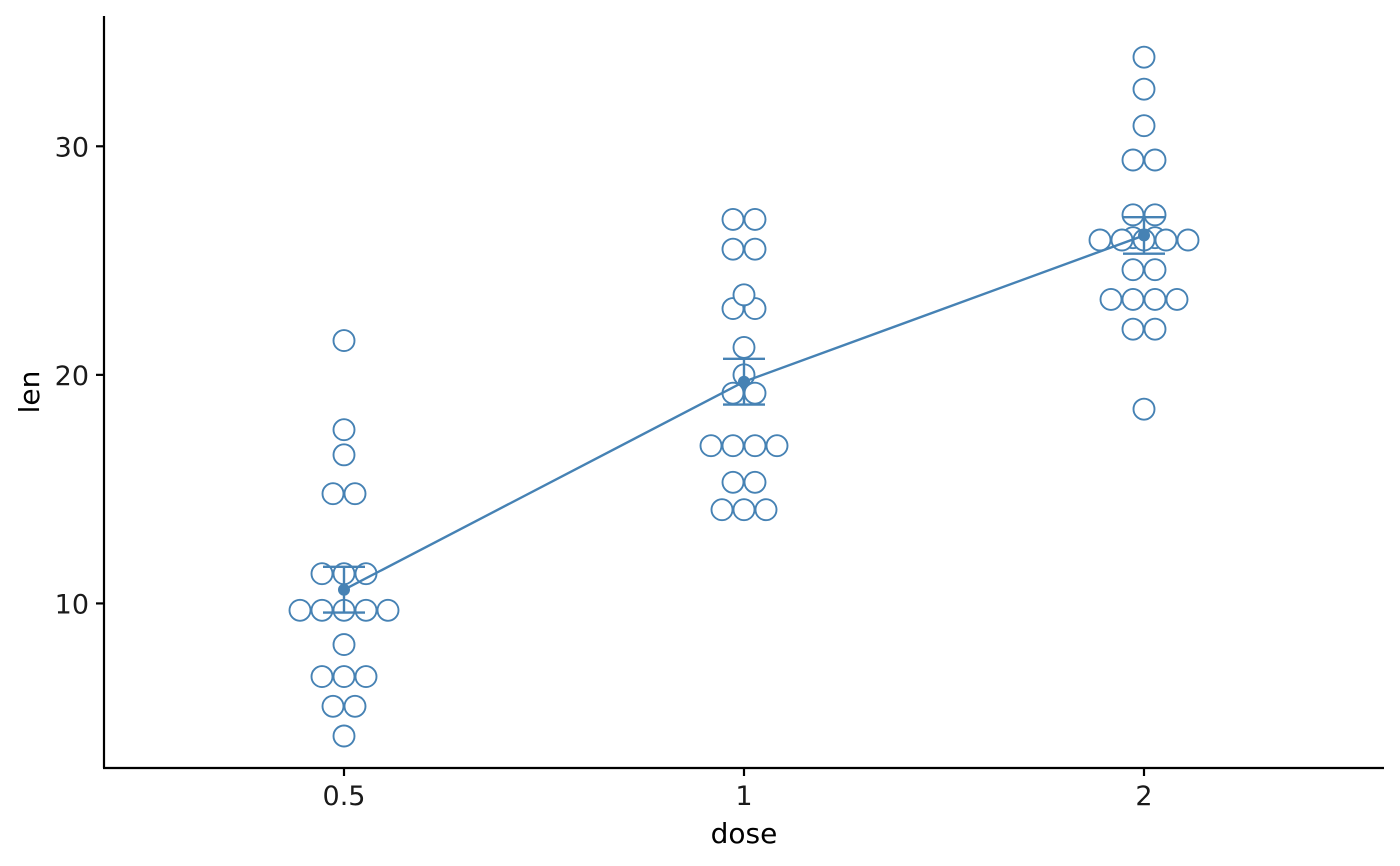 Image resolution: width=1400 pixels, height=866 pixels. Describe the element at coordinates (1143, 796) in the screenshot. I see `x-tick-label: 2` at that location.